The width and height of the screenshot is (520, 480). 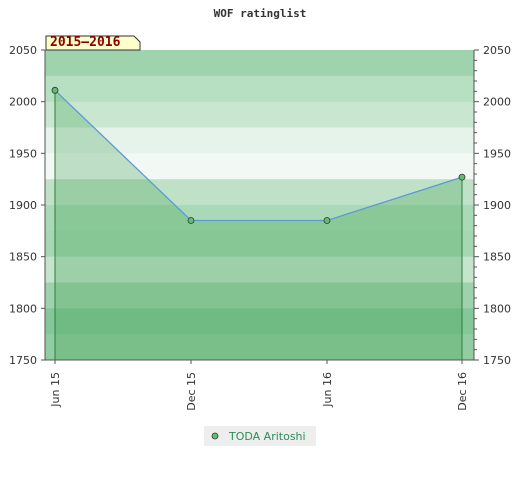 I want to click on y-tick-label-right: 1900, so click(x=497, y=205).